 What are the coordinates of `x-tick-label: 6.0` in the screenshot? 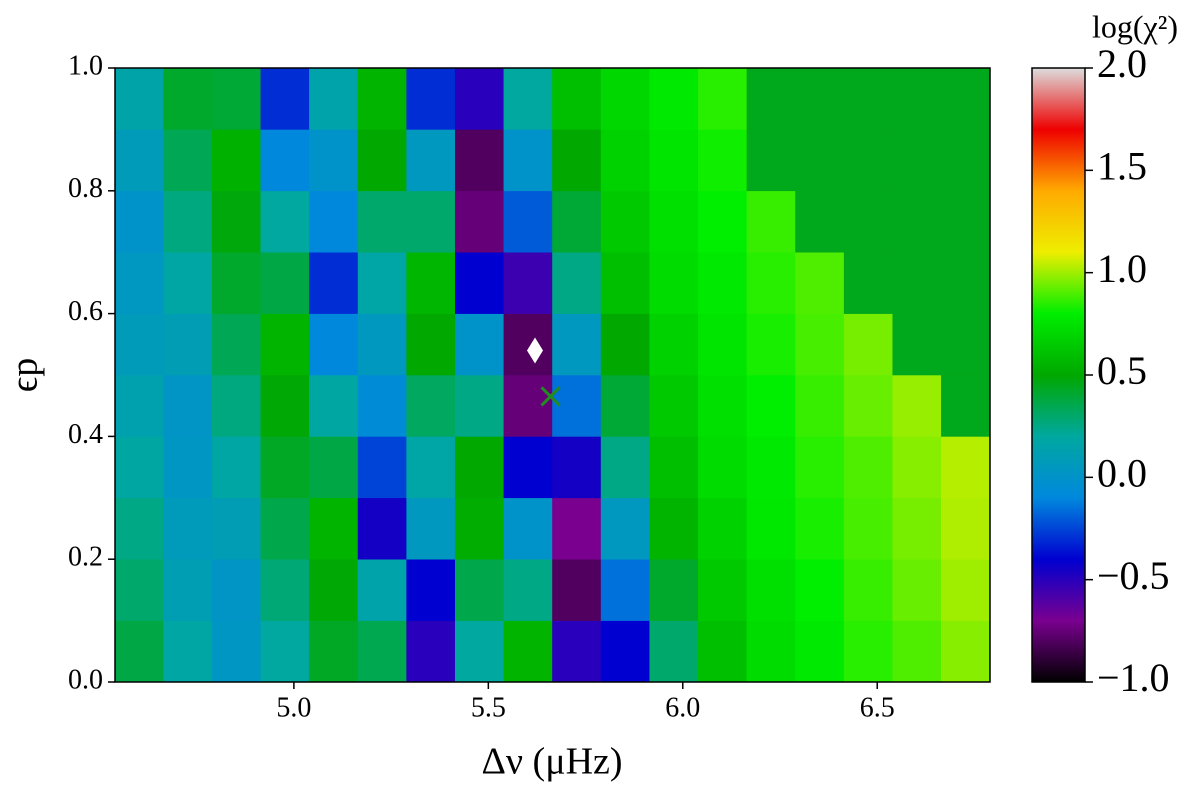 It's located at (682, 707).